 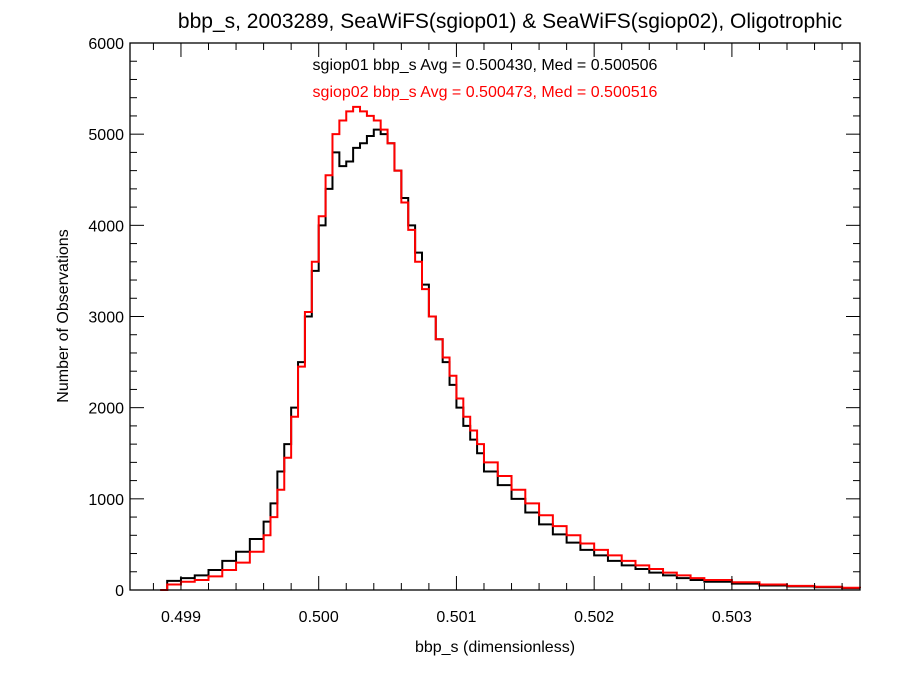 I want to click on x-tick-label: 0.503, so click(x=732, y=617).